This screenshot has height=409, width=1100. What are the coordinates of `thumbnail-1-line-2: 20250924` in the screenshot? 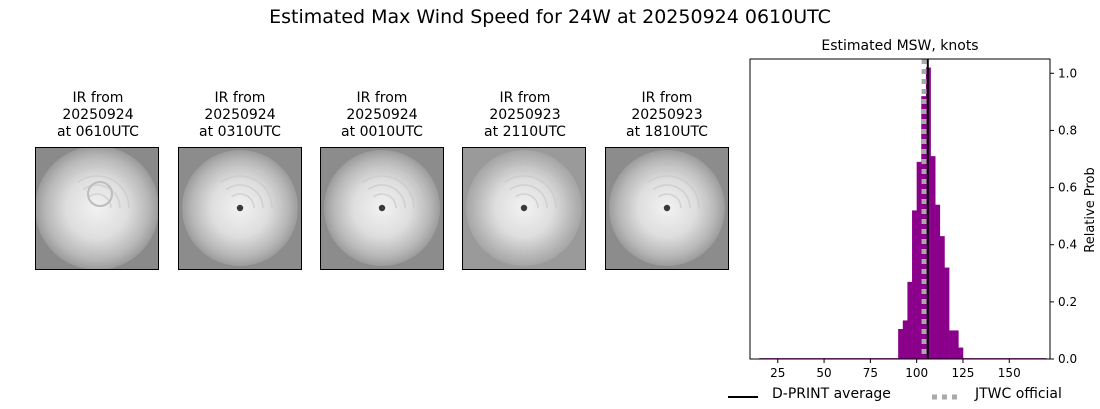 It's located at (98, 115).